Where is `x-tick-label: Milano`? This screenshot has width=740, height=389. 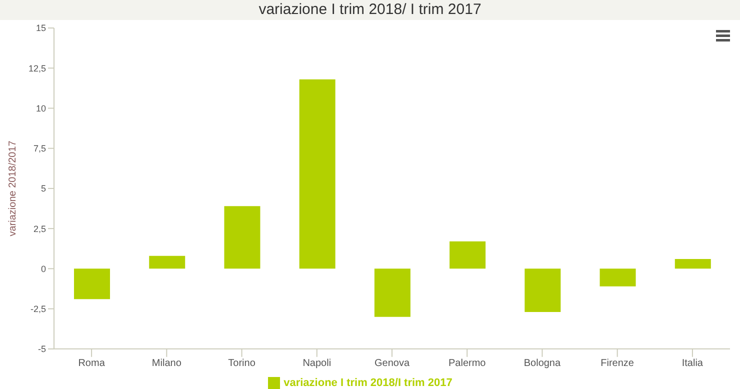
x-tick-label: Milano is located at coordinates (167, 364).